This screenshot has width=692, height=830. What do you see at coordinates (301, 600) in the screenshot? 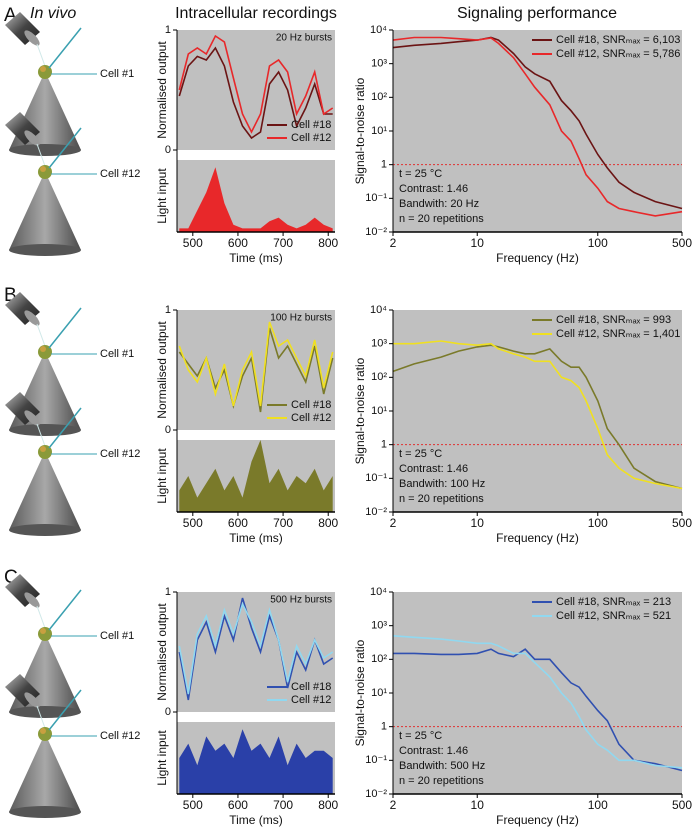
I see `annotation: 500 Hz bursts` at bounding box center [301, 600].